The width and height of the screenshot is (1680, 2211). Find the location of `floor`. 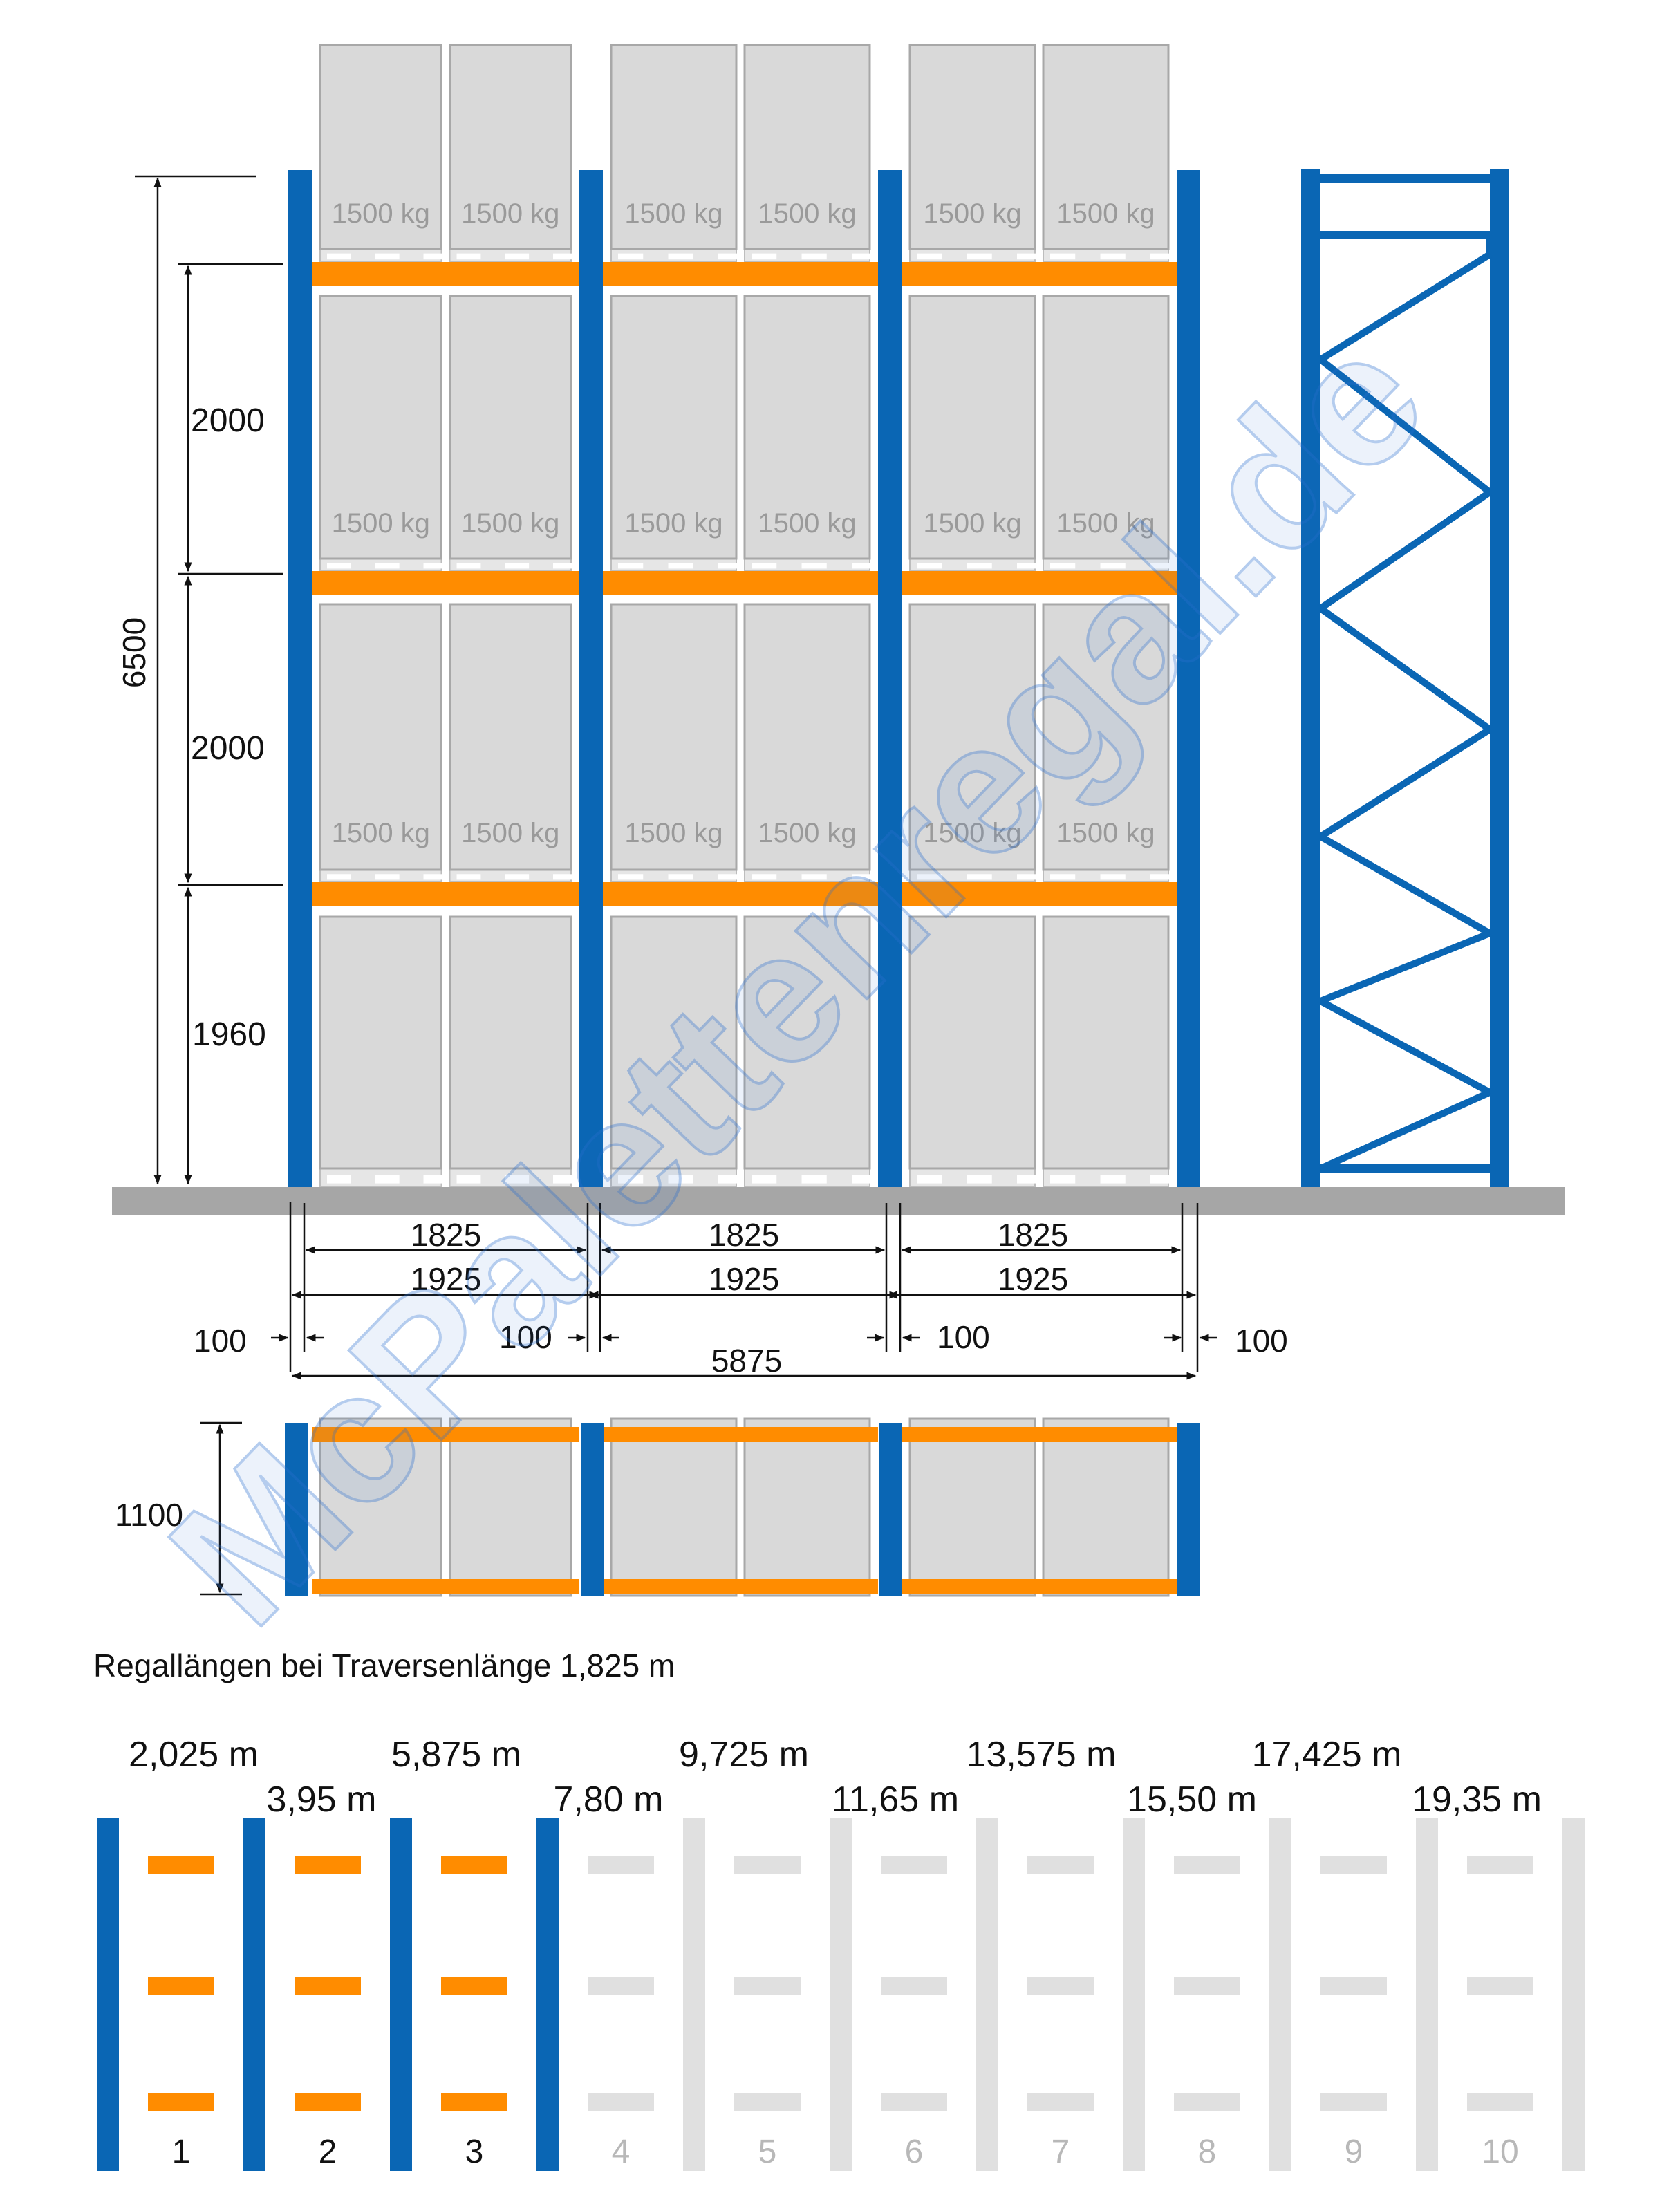

floor is located at coordinates (838, 1201).